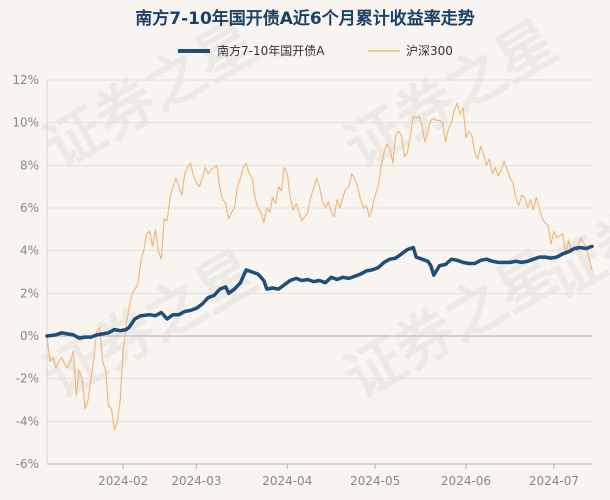 The image size is (610, 500). What do you see at coordinates (287, 481) in the screenshot?
I see `x-tick-label: 2024-04` at bounding box center [287, 481].